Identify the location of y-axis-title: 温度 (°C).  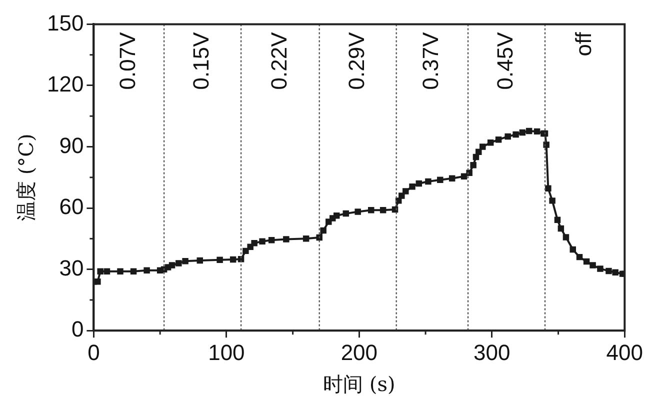
(26, 178).